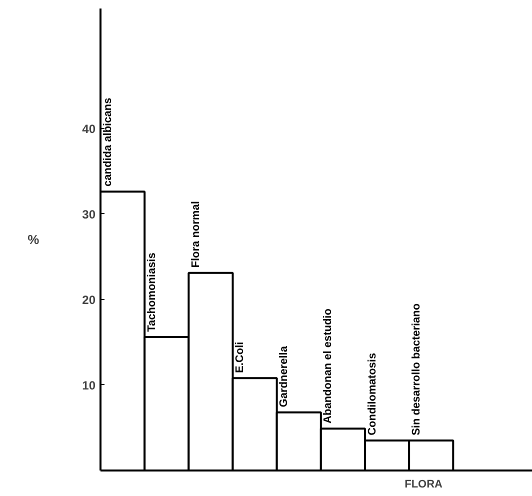  What do you see at coordinates (328, 366) in the screenshot?
I see `x-tick-label: Abandonan el estudio` at bounding box center [328, 366].